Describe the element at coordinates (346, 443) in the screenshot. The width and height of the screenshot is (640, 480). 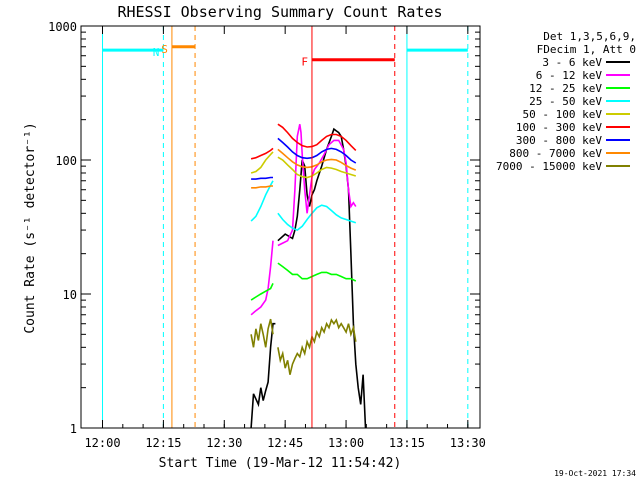
I see `x-tick-label: 13:00` at that location.